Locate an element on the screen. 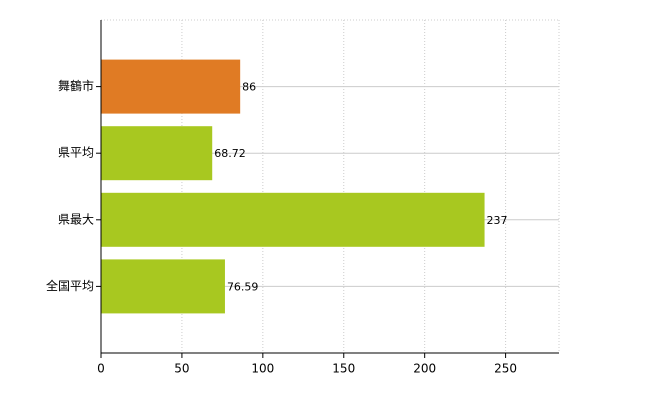 Image resolution: width=650 pixels, height=400 pixels. y-tick-label: 舞鶴市 is located at coordinates (76, 85).